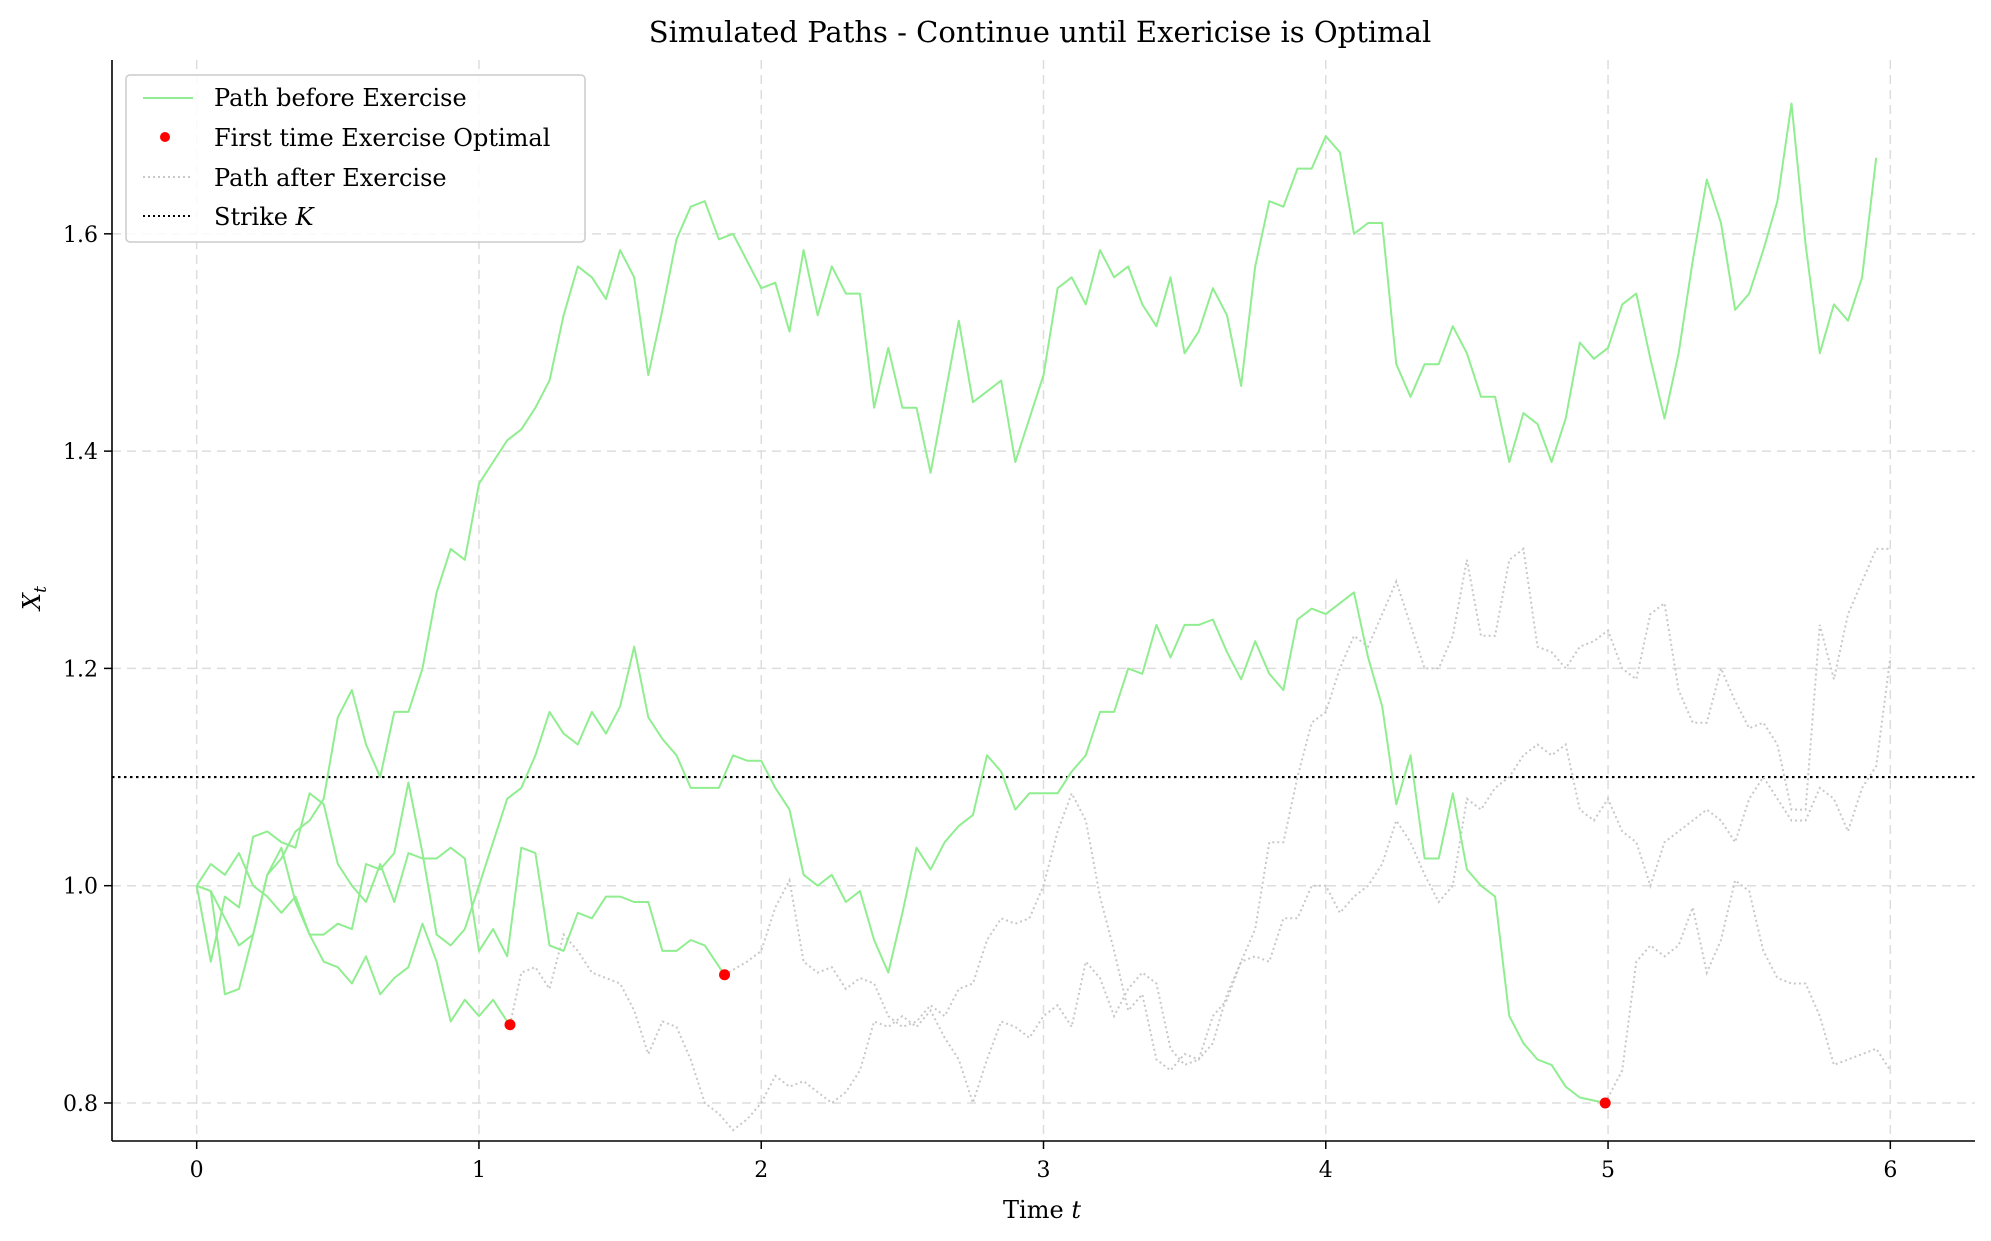 This screenshot has width=1991, height=1241. Describe the element at coordinates (80, 1104) in the screenshot. I see `y-tick-label-0: 0.8` at that location.